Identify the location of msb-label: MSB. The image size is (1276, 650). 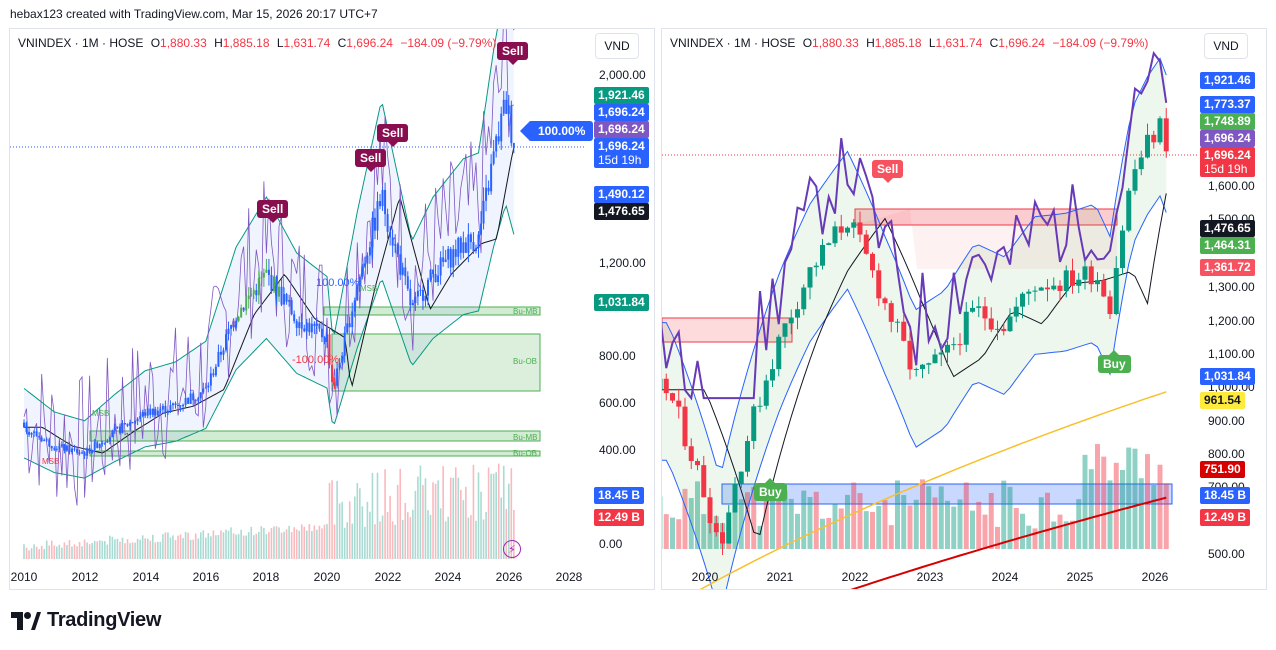
(101, 413).